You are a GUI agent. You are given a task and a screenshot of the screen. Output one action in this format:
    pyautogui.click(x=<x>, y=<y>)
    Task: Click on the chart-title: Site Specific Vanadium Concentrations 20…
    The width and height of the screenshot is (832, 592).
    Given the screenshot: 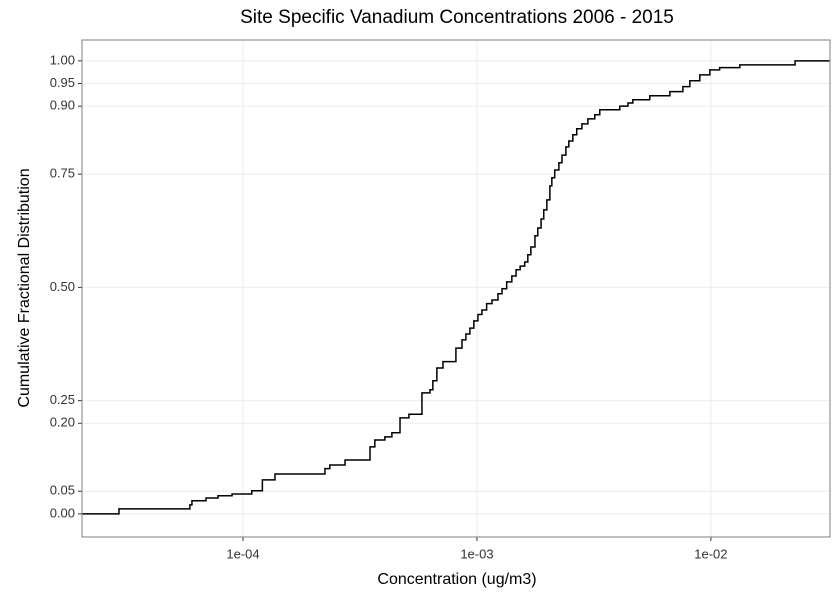 What is the action you would take?
    pyautogui.click(x=457, y=17)
    